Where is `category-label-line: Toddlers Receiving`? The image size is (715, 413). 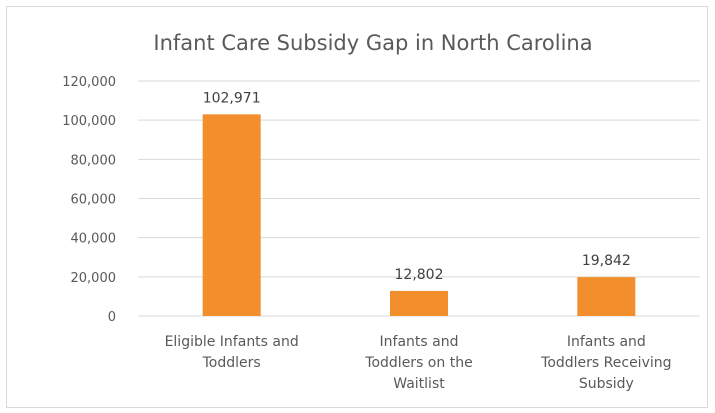 category-label-line: Toddlers Receiving is located at coordinates (605, 363).